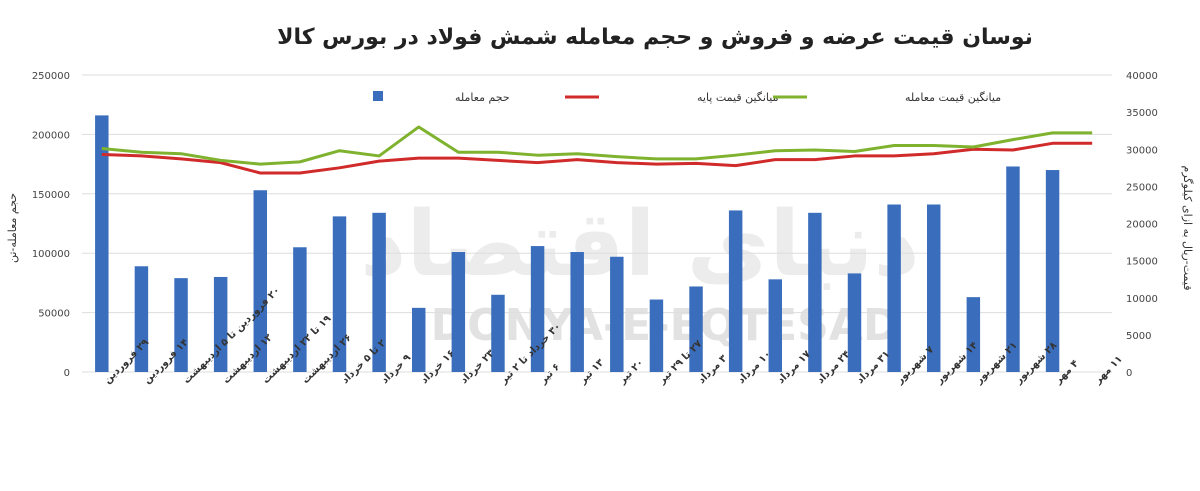 The width and height of the screenshot is (1200, 491). Describe the element at coordinates (1138, 336) in the screenshot. I see `y-right-tick-label: 5000` at that location.